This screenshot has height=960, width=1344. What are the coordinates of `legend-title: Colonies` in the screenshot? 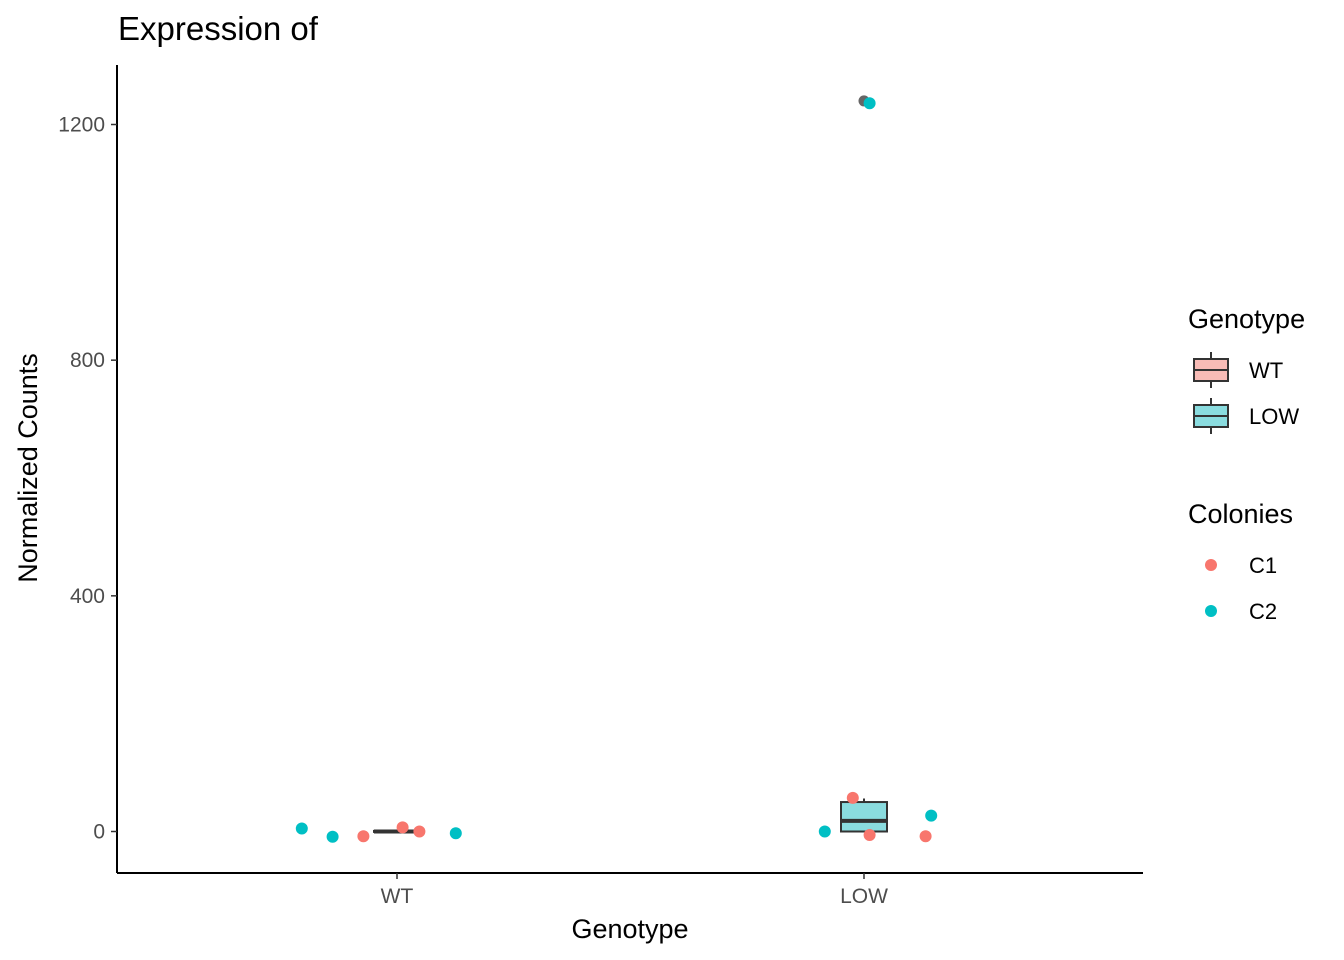 It's located at (1240, 514).